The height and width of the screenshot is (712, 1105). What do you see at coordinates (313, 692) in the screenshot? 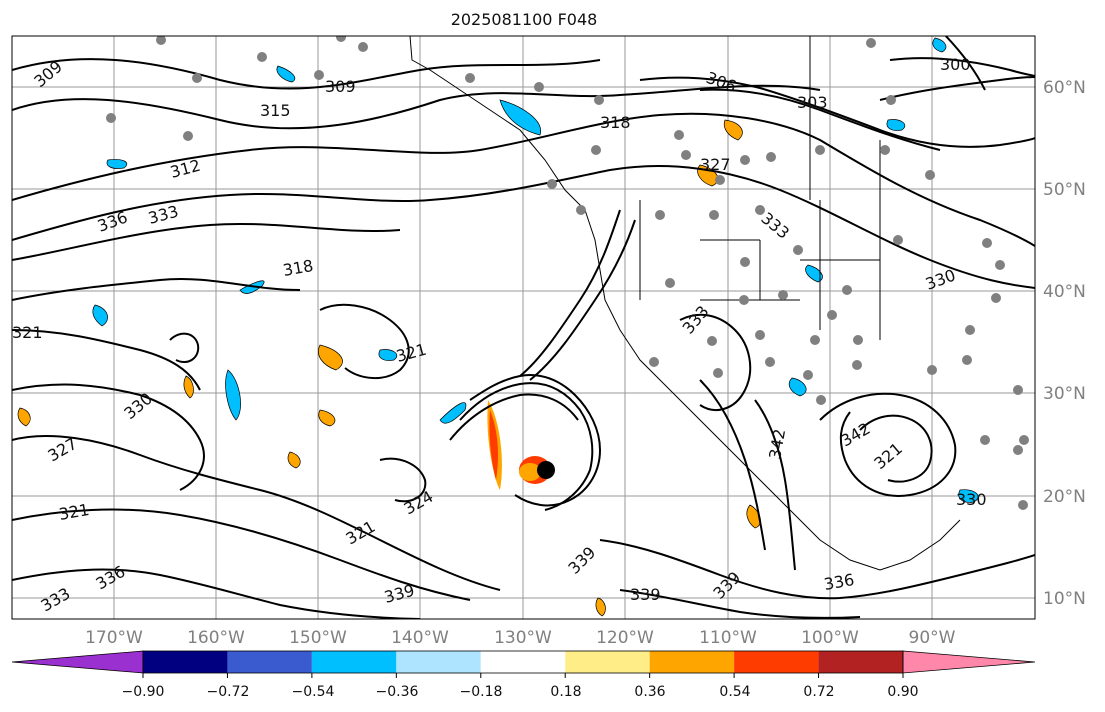
I see `colorbar-tick-label: −0.54` at bounding box center [313, 692].